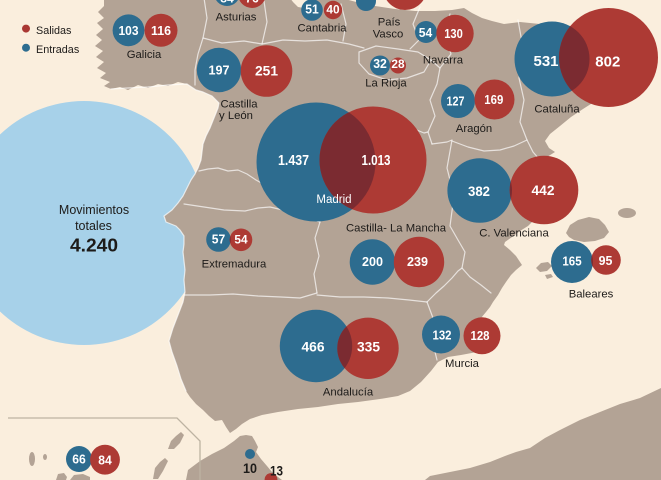 The height and width of the screenshot is (480, 661). I want to click on svg-text: 200, so click(372, 261).